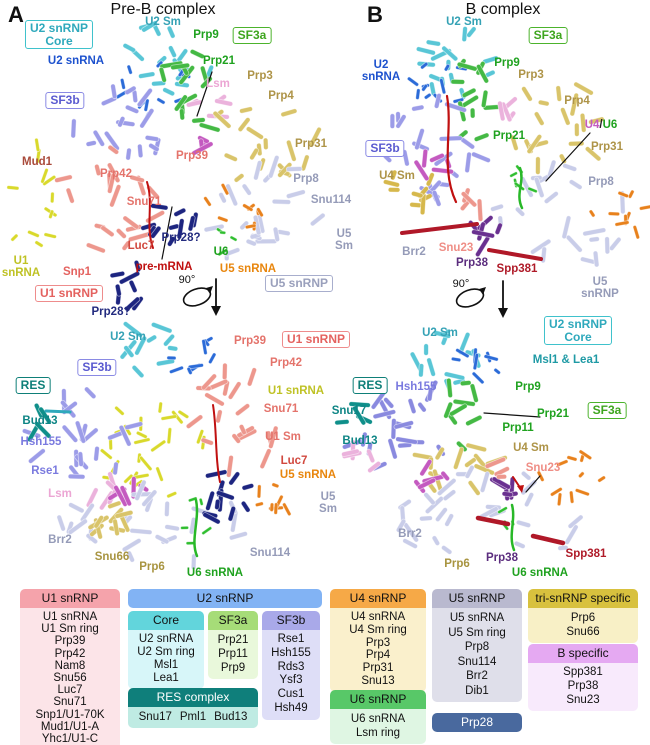 This screenshot has height=745, width=650. Describe the element at coordinates (206, 35) in the screenshot. I see `a-top-prp9: Prp9` at that location.